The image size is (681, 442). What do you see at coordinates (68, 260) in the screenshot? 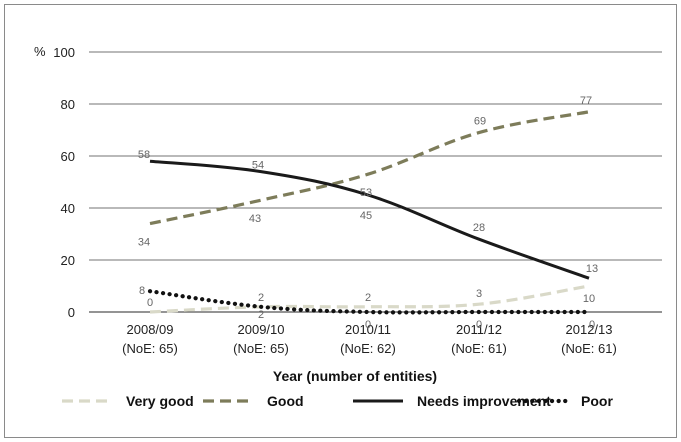
I see `y-tick-label: 20` at bounding box center [68, 260].